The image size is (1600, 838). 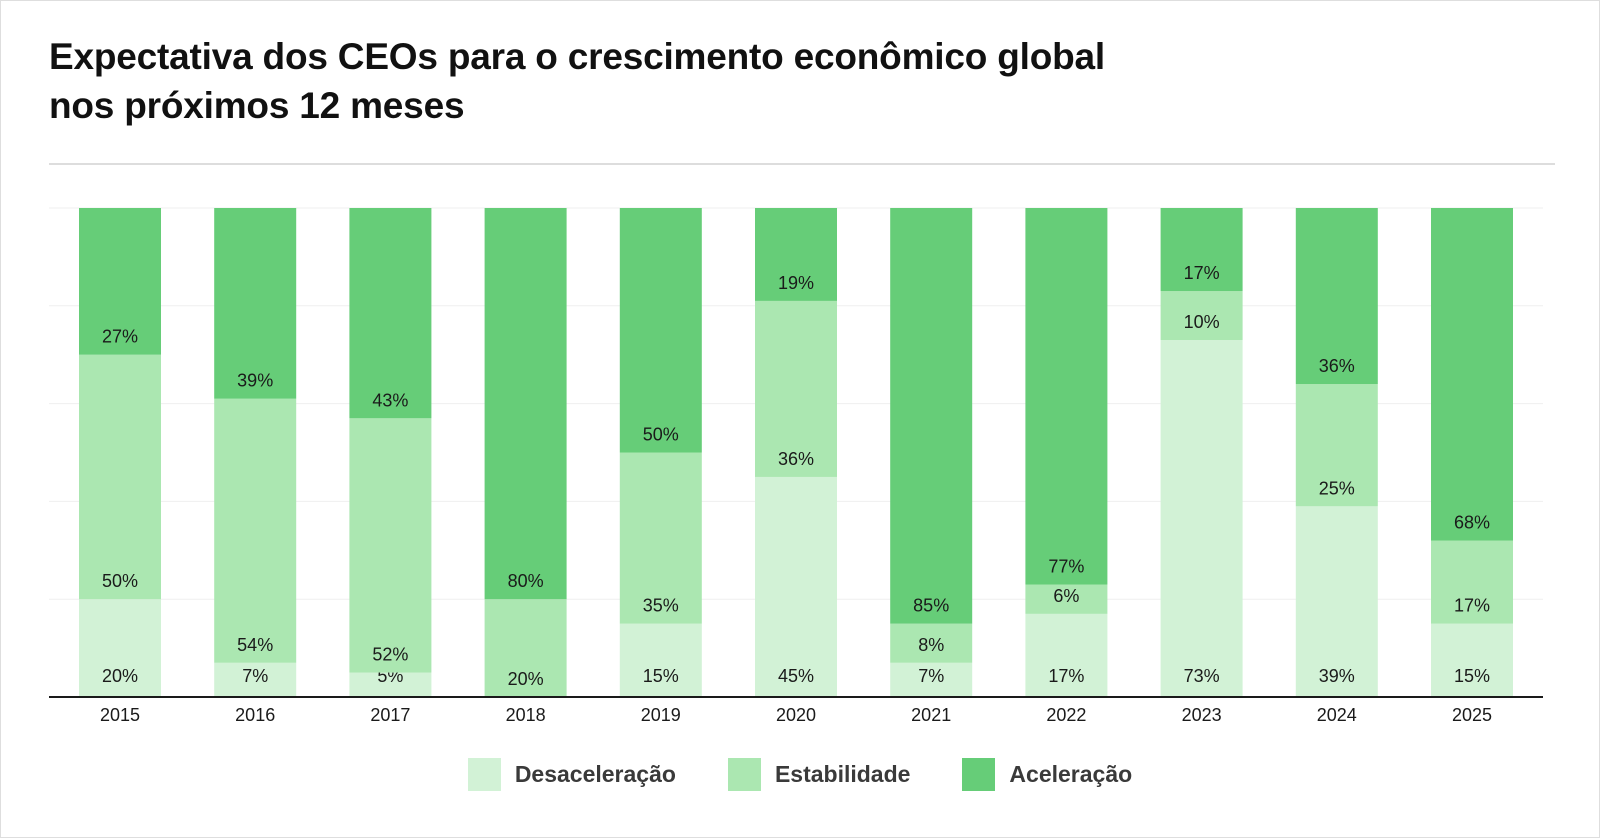 I want to click on x-tick-label: 2024, so click(x=1337, y=715).